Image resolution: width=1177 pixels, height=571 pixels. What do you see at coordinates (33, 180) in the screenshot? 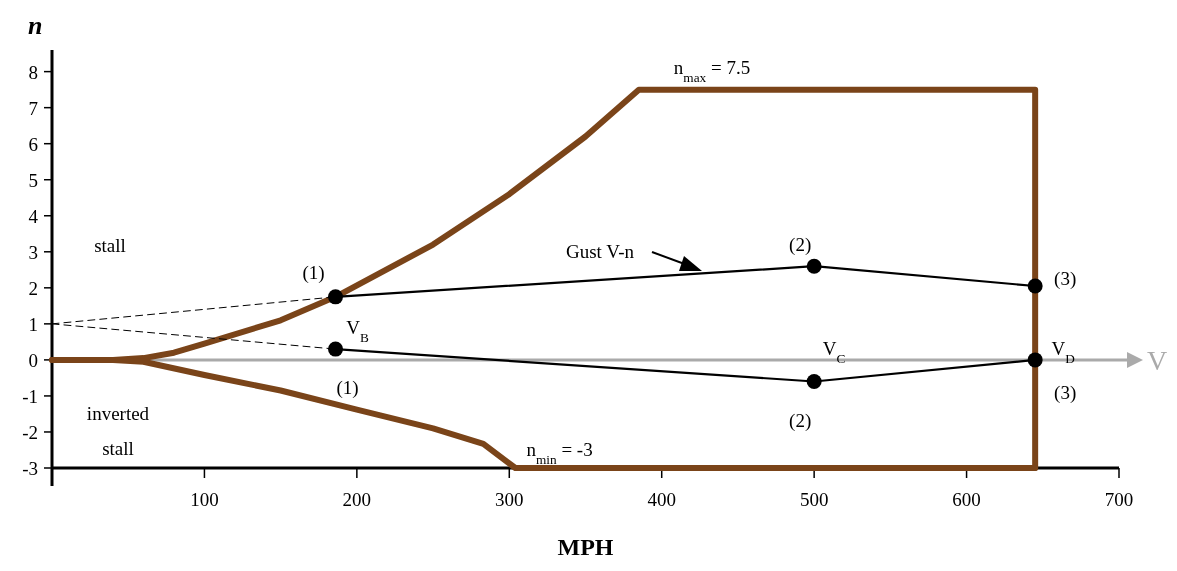
I see `y-tick-label: 5` at bounding box center [33, 180].